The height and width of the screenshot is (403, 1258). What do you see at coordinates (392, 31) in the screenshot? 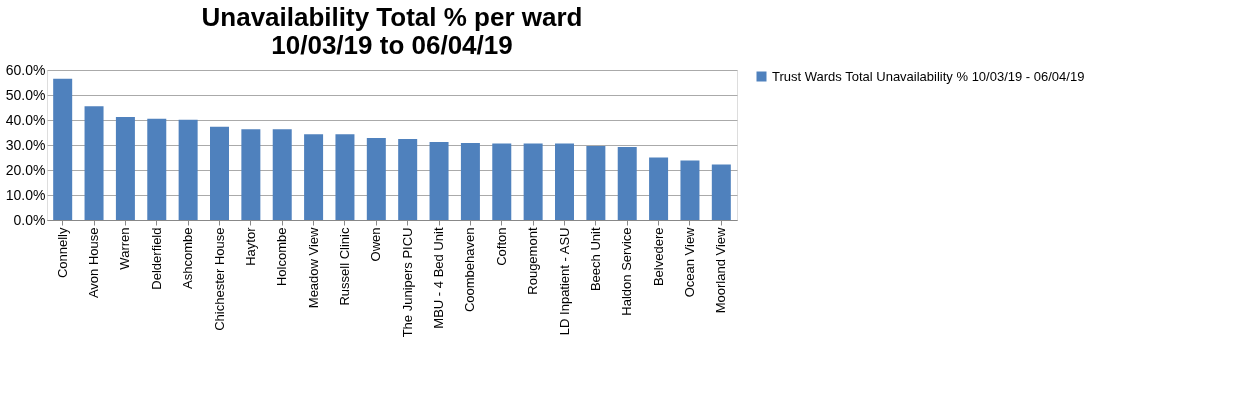
I see `chart-title: Unavailability Total % per ward 10/03/19 to 06/04/19` at bounding box center [392, 31].